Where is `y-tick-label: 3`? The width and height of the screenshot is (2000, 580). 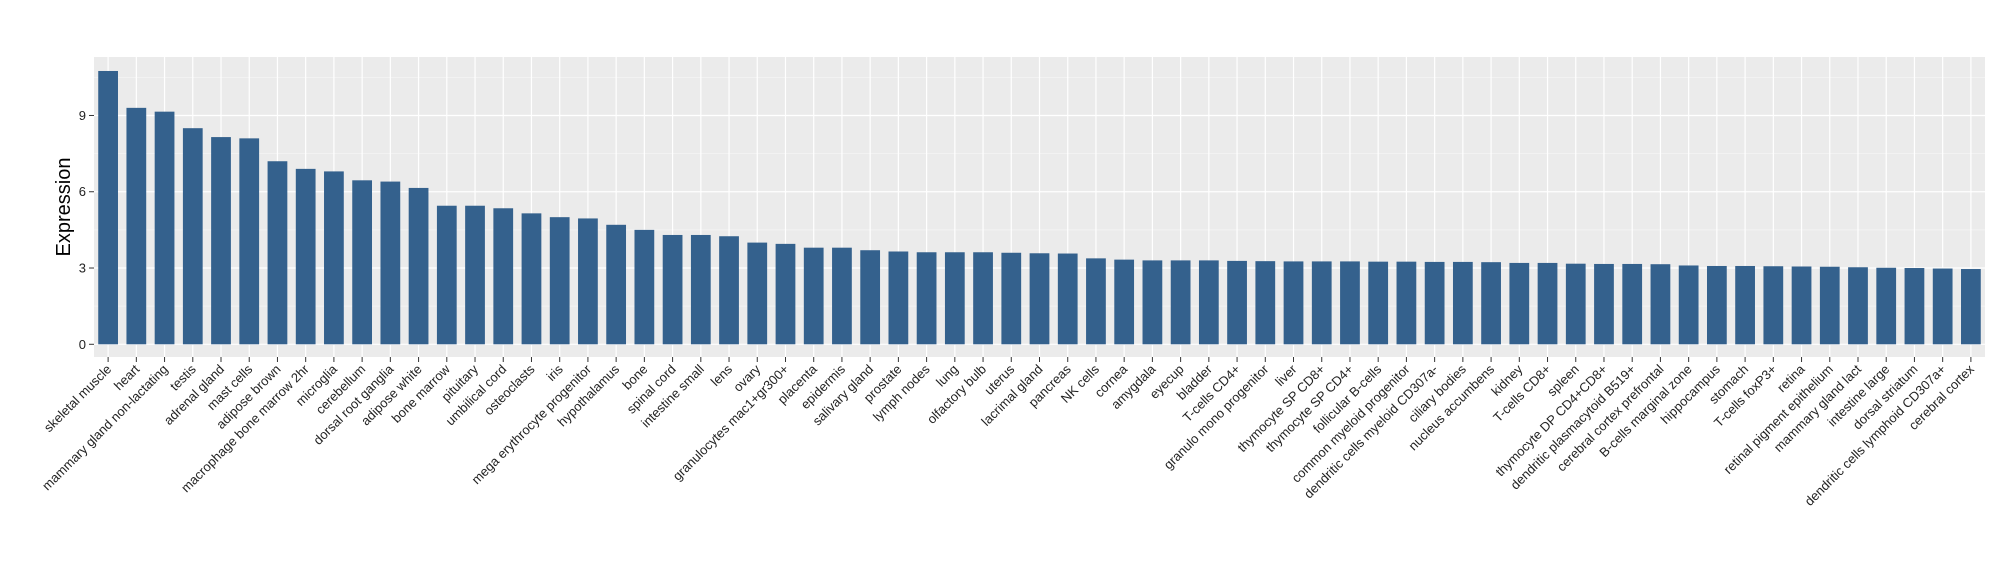
y-tick-label: 3 is located at coordinates (82, 268).